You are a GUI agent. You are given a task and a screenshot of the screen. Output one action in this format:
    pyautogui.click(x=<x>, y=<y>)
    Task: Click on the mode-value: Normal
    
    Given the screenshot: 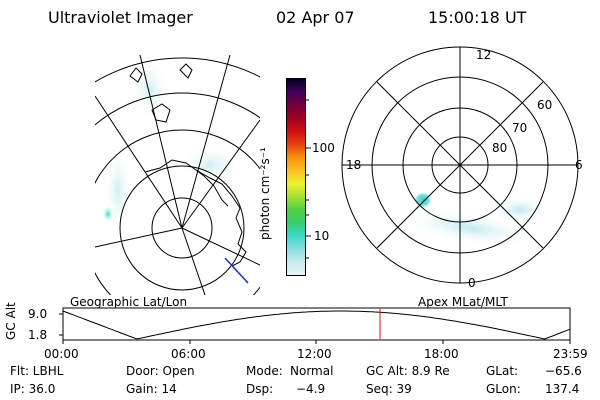 What is the action you would take?
    pyautogui.click(x=312, y=371)
    